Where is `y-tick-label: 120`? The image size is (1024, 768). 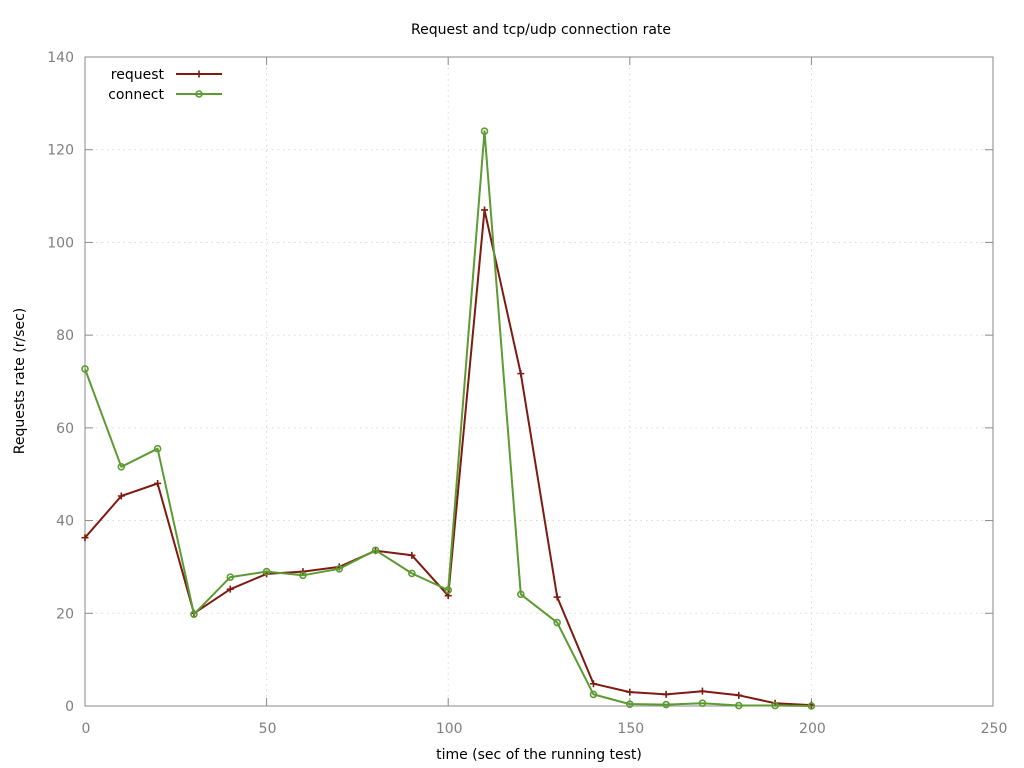
y-tick-label: 120 is located at coordinates (60, 151).